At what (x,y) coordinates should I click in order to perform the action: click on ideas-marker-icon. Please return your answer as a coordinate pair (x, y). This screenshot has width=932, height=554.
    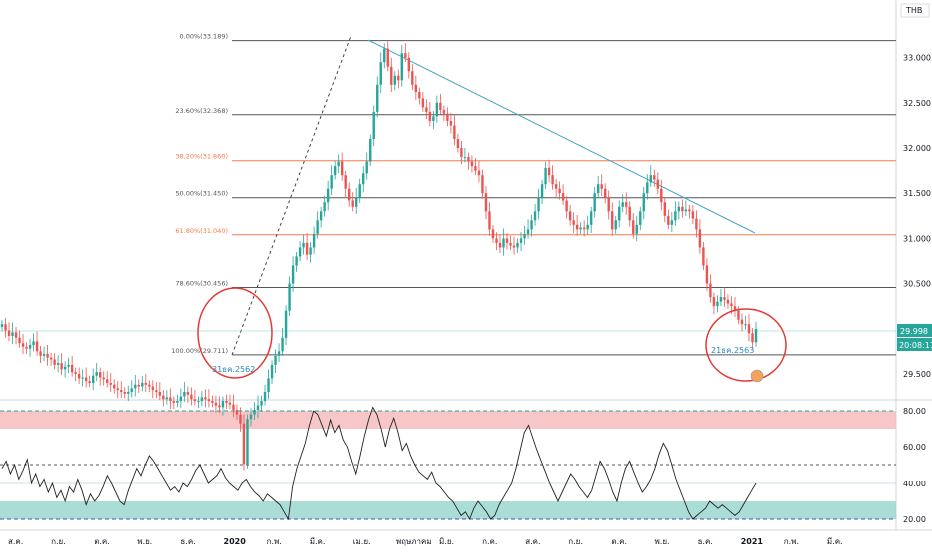
    Looking at the image, I should click on (757, 376).